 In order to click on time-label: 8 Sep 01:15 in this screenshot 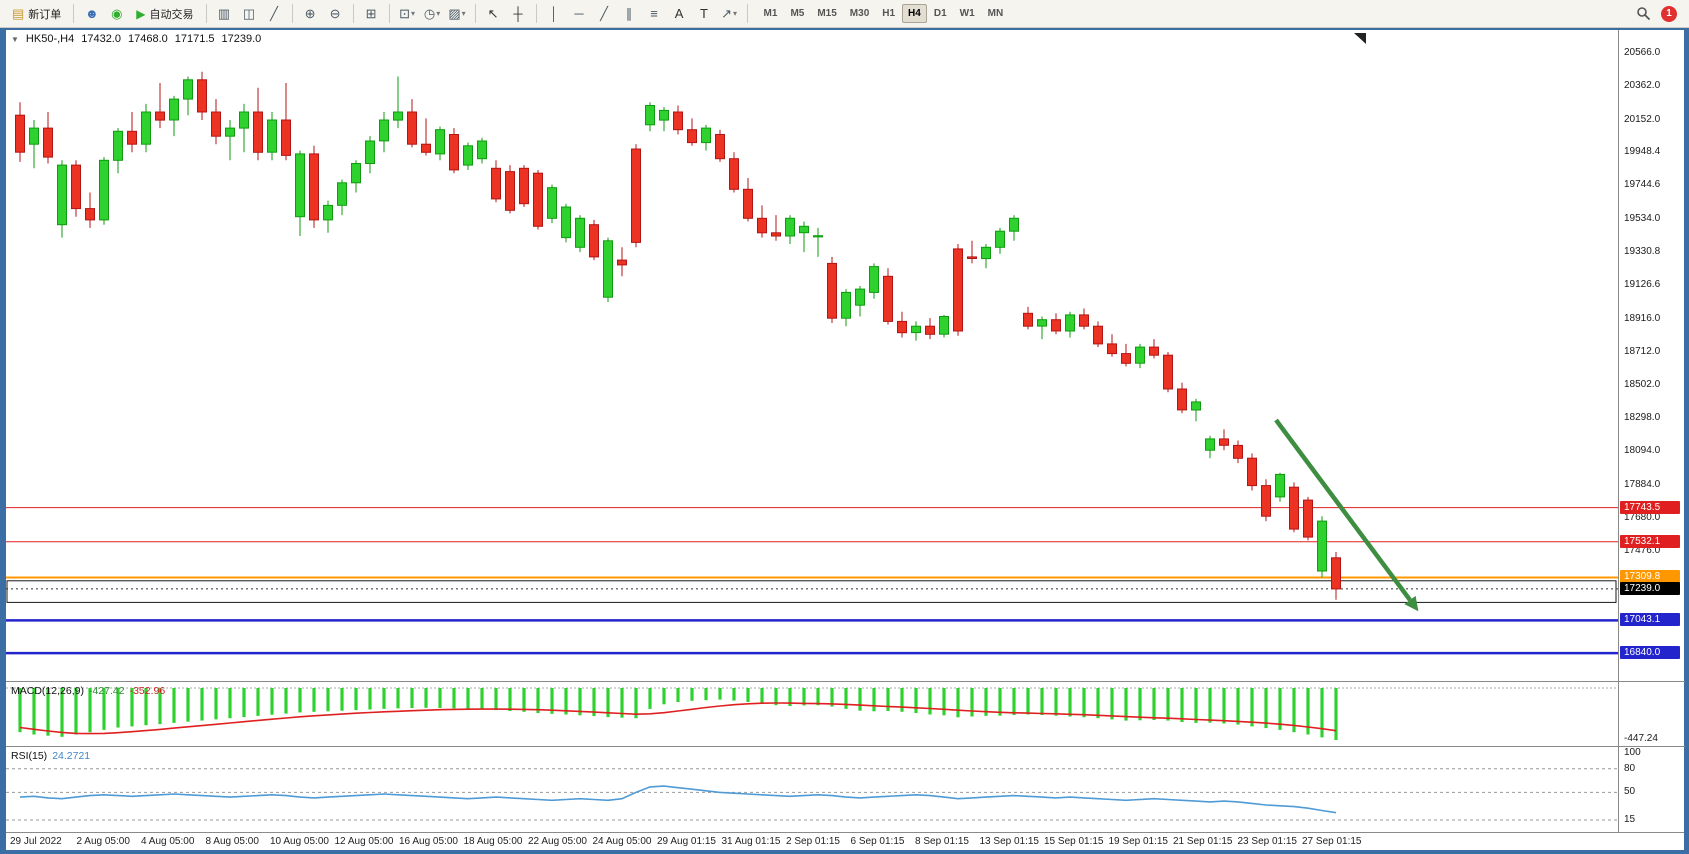, I will do `click(942, 841)`.